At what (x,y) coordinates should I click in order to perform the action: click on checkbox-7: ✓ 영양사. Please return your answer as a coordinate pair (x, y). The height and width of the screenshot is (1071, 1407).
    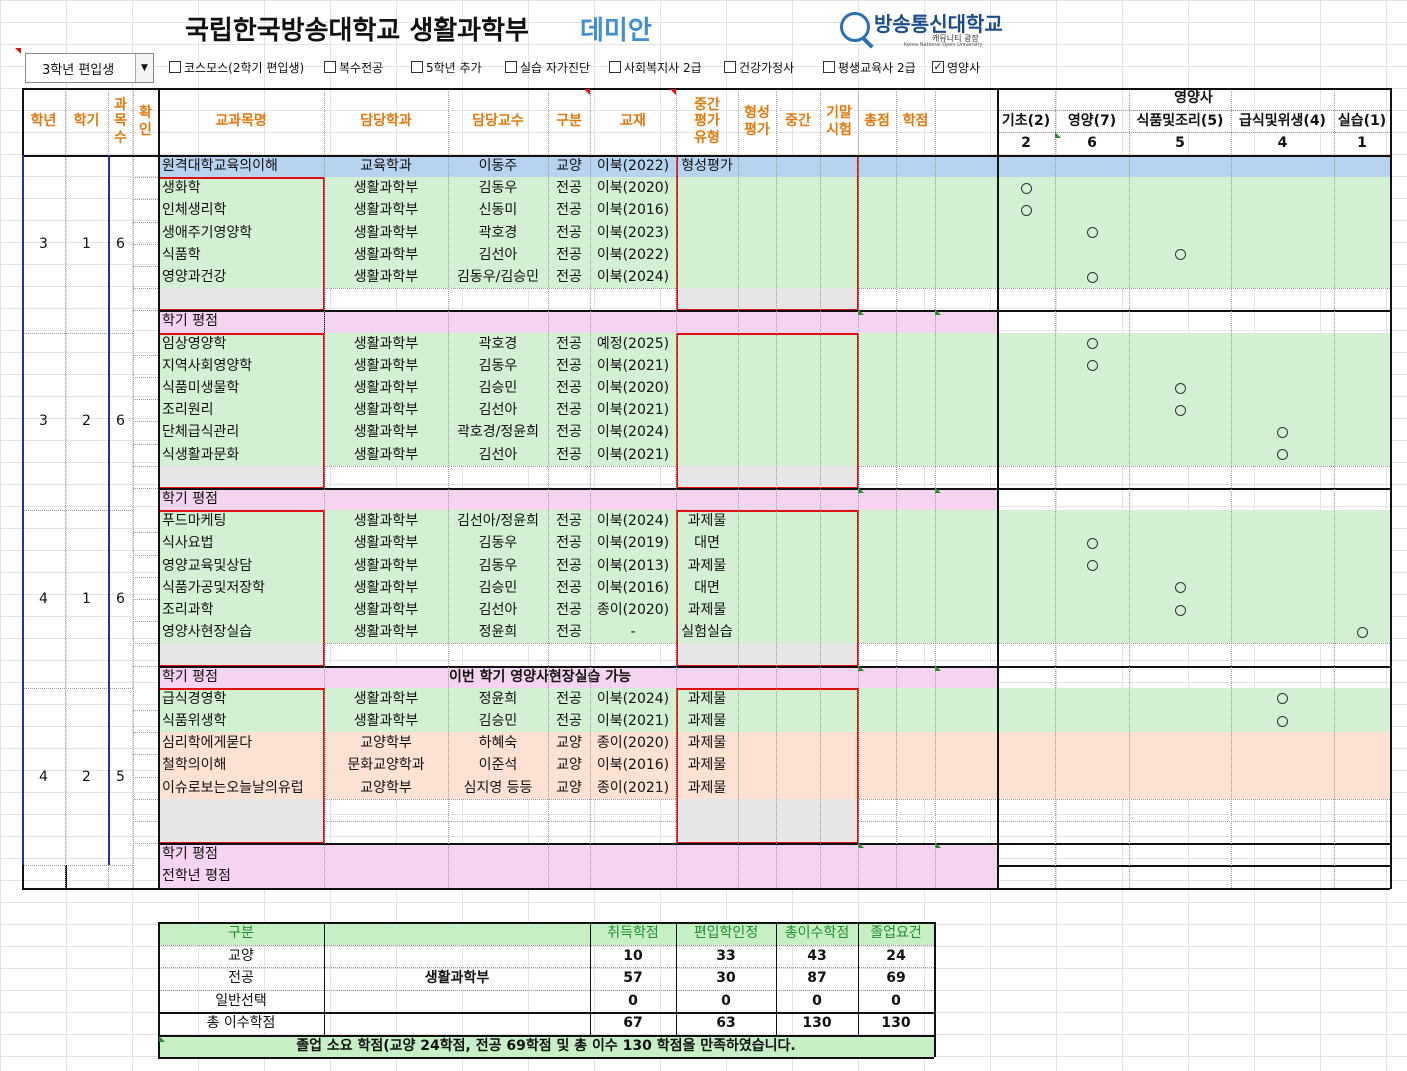
    Looking at the image, I should click on (956, 67).